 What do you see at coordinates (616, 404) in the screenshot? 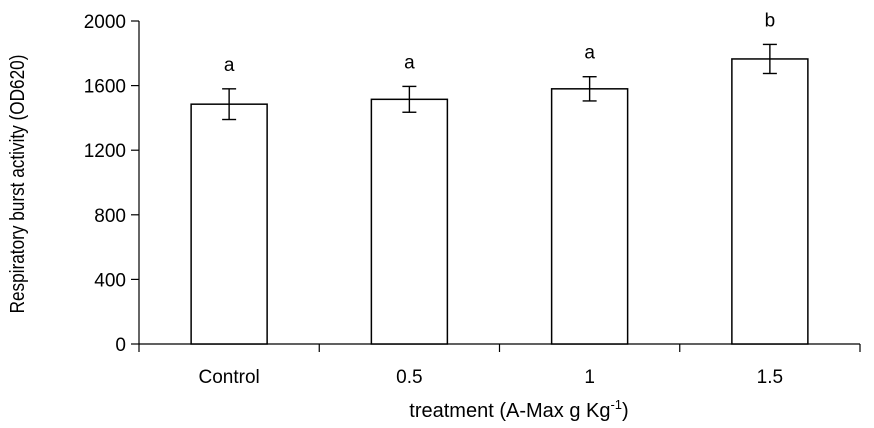
I see `x-axis-title-superscript: -1` at bounding box center [616, 404].